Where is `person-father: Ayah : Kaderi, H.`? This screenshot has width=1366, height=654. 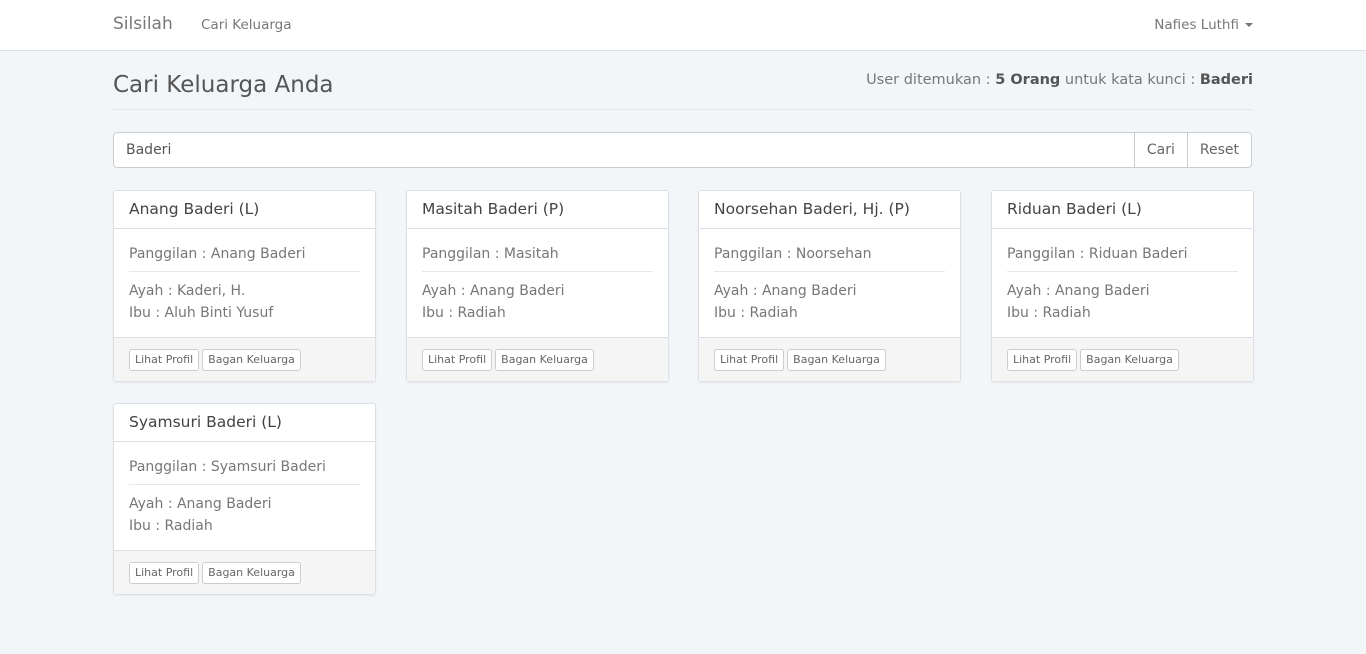
person-father: Ayah : Kaderi, H. is located at coordinates (187, 291).